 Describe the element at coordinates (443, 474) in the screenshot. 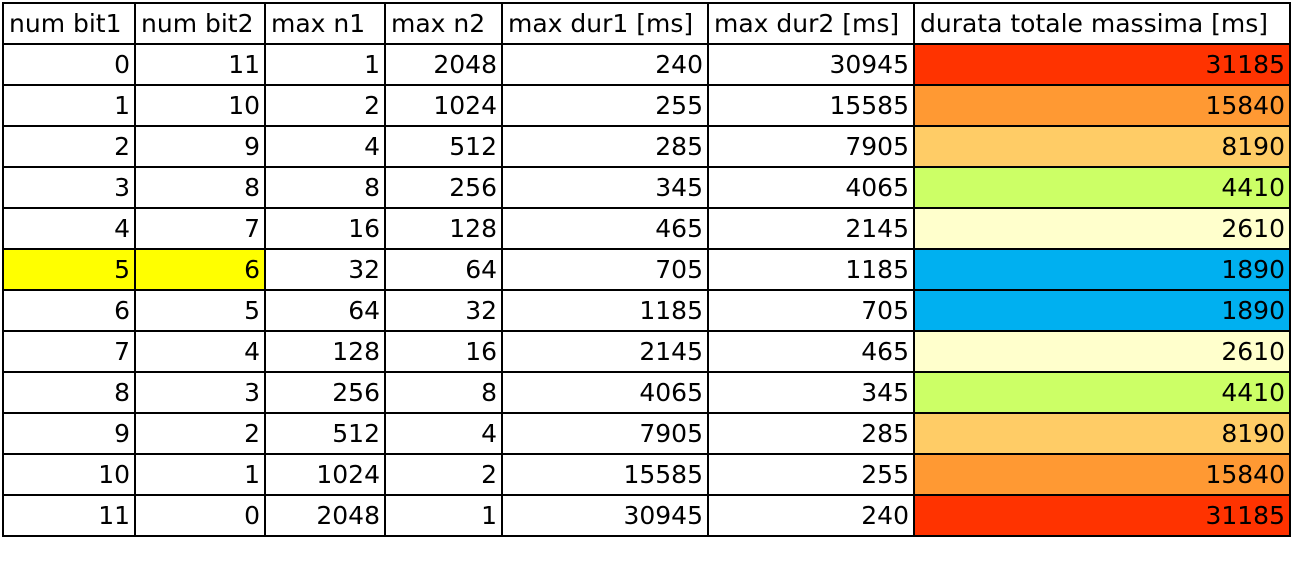

I see `max-n2-cell: 2` at that location.